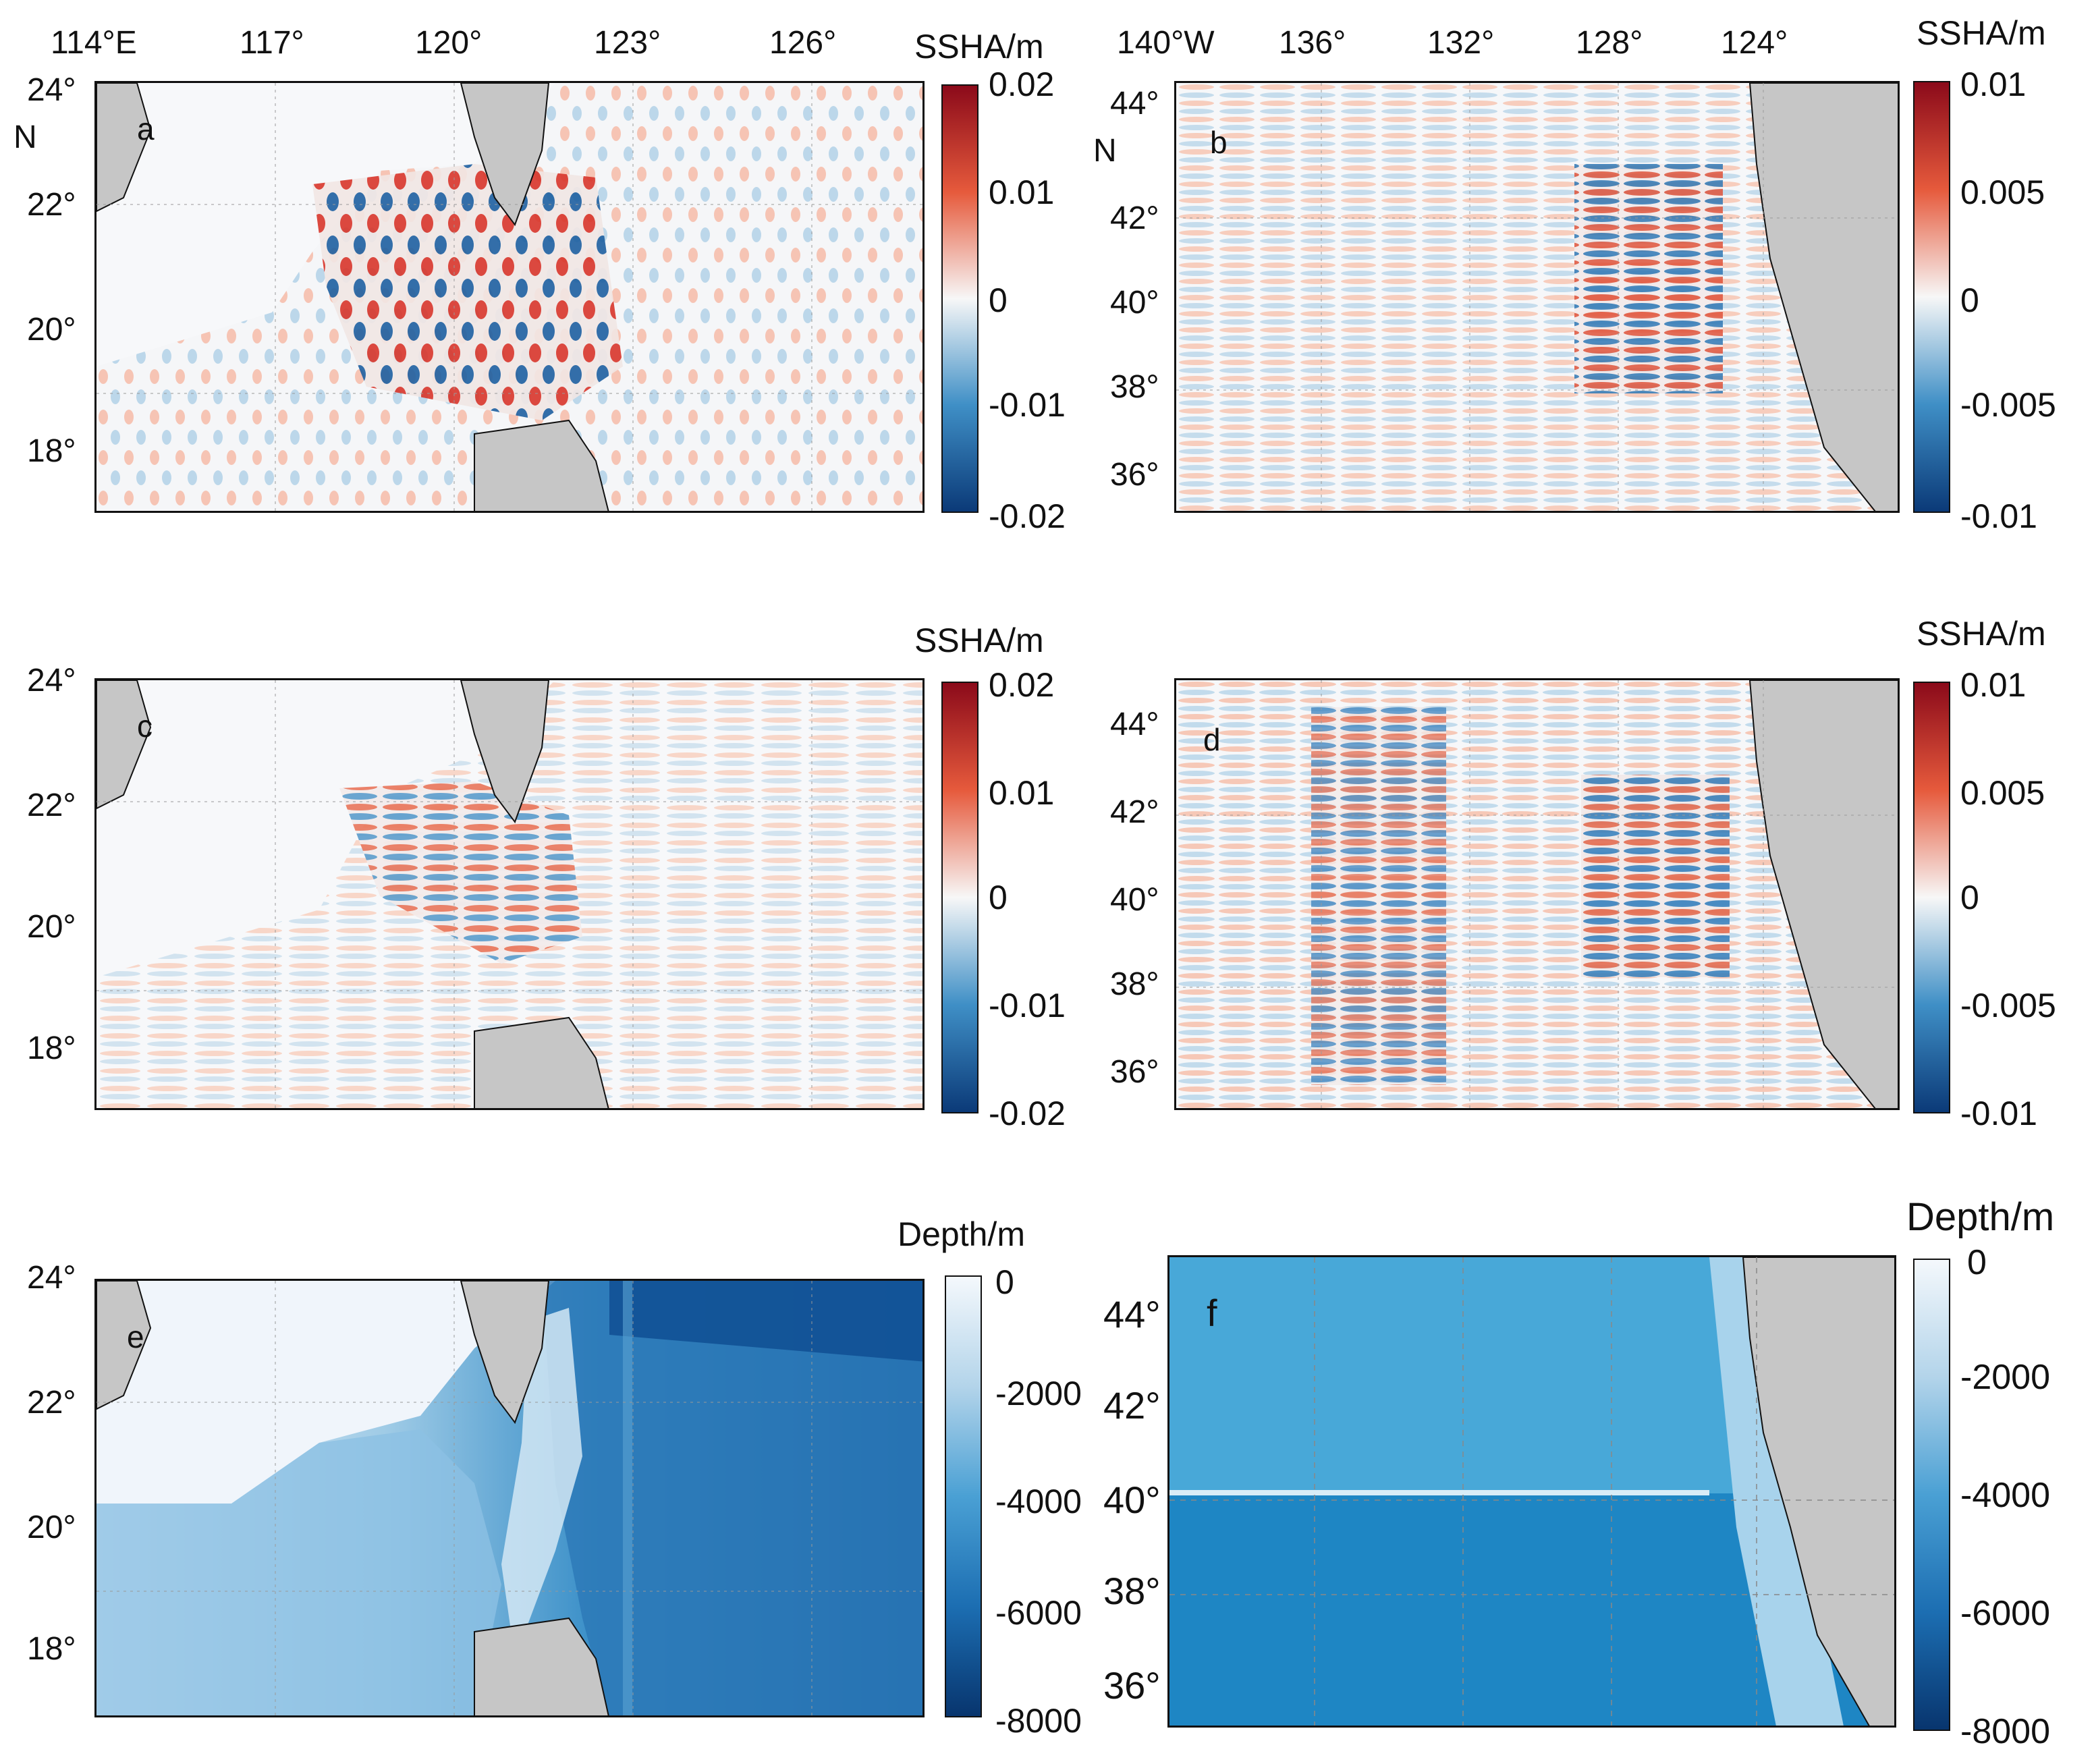 The image size is (2094, 1764). I want to click on map-panel-b: b, so click(1537, 297).